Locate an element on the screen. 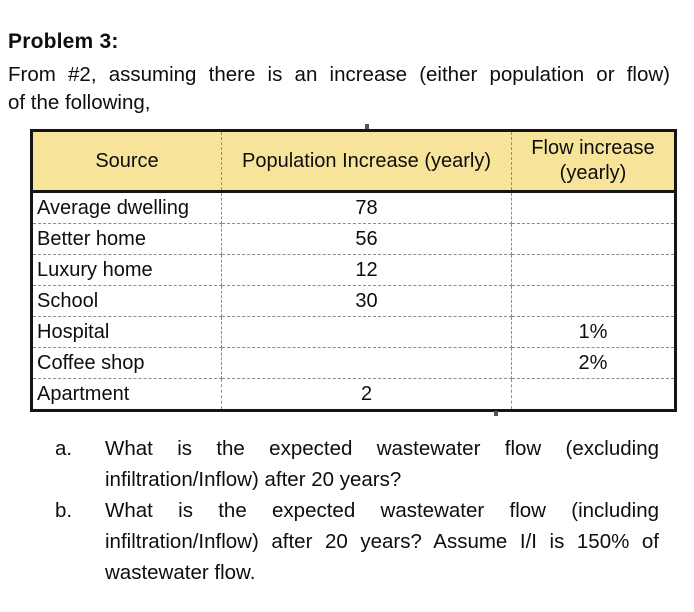  table-row: School 30 is located at coordinates (353, 301).